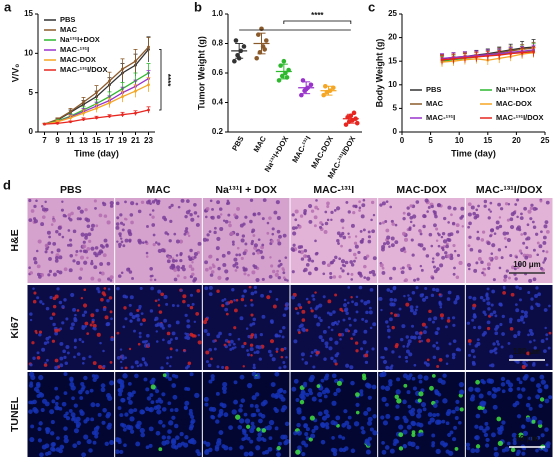 The image size is (554, 462). What do you see at coordinates (148, 140) in the screenshot?
I see `x-tick-label: 23` at bounding box center [148, 140].